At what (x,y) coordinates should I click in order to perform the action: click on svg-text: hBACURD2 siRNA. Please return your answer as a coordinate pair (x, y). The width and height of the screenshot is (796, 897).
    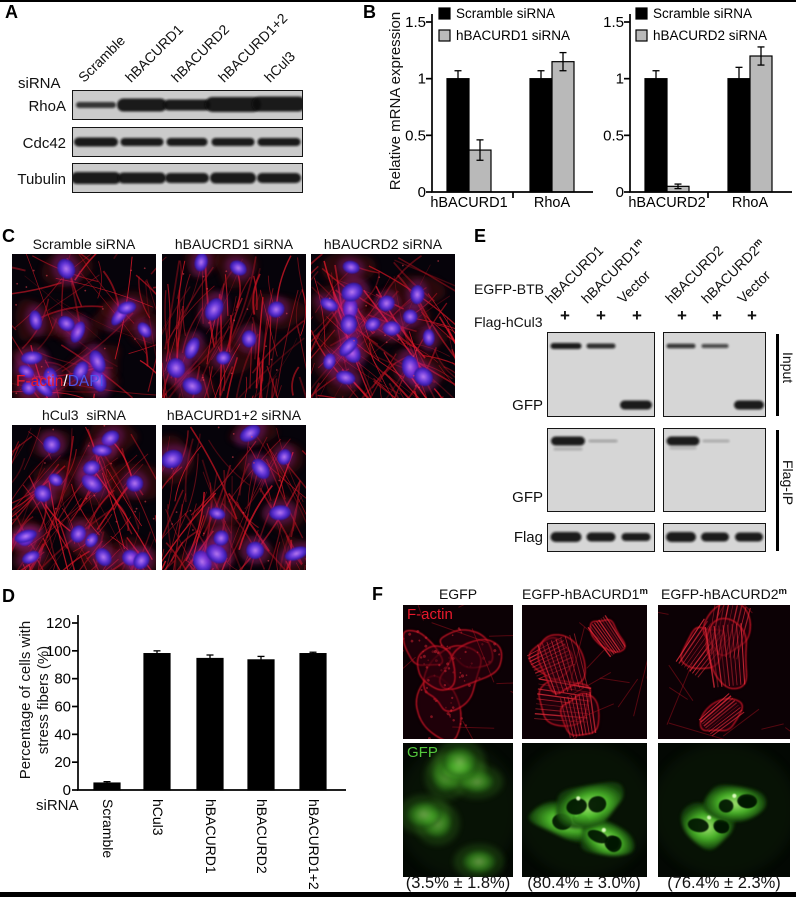
    Looking at the image, I should click on (710, 35).